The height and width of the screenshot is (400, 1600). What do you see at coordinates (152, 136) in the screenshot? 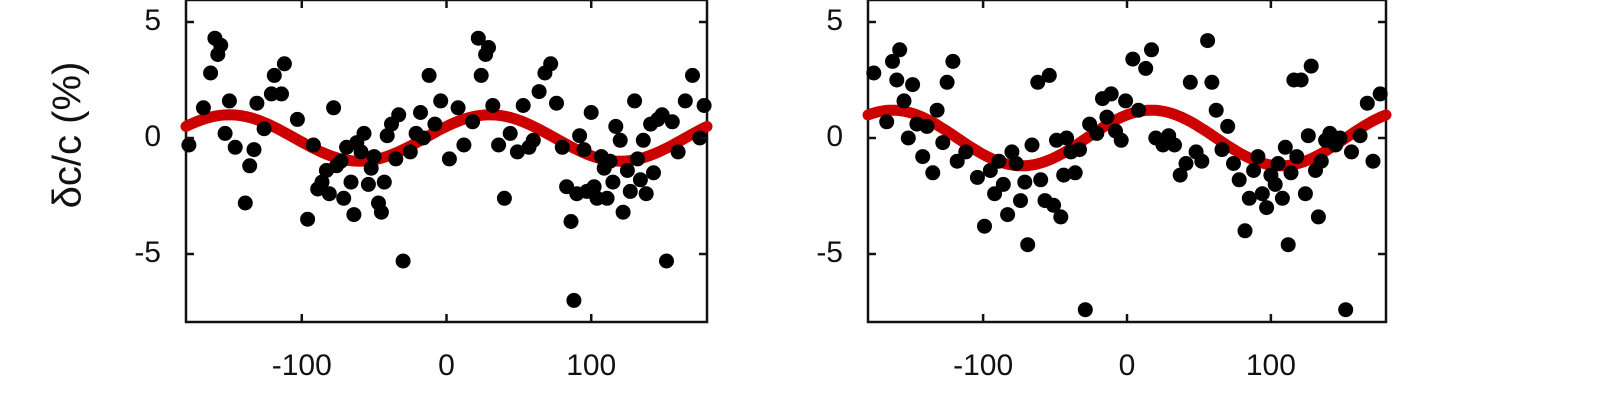
I see `y-tick-label: 0` at bounding box center [152, 136].